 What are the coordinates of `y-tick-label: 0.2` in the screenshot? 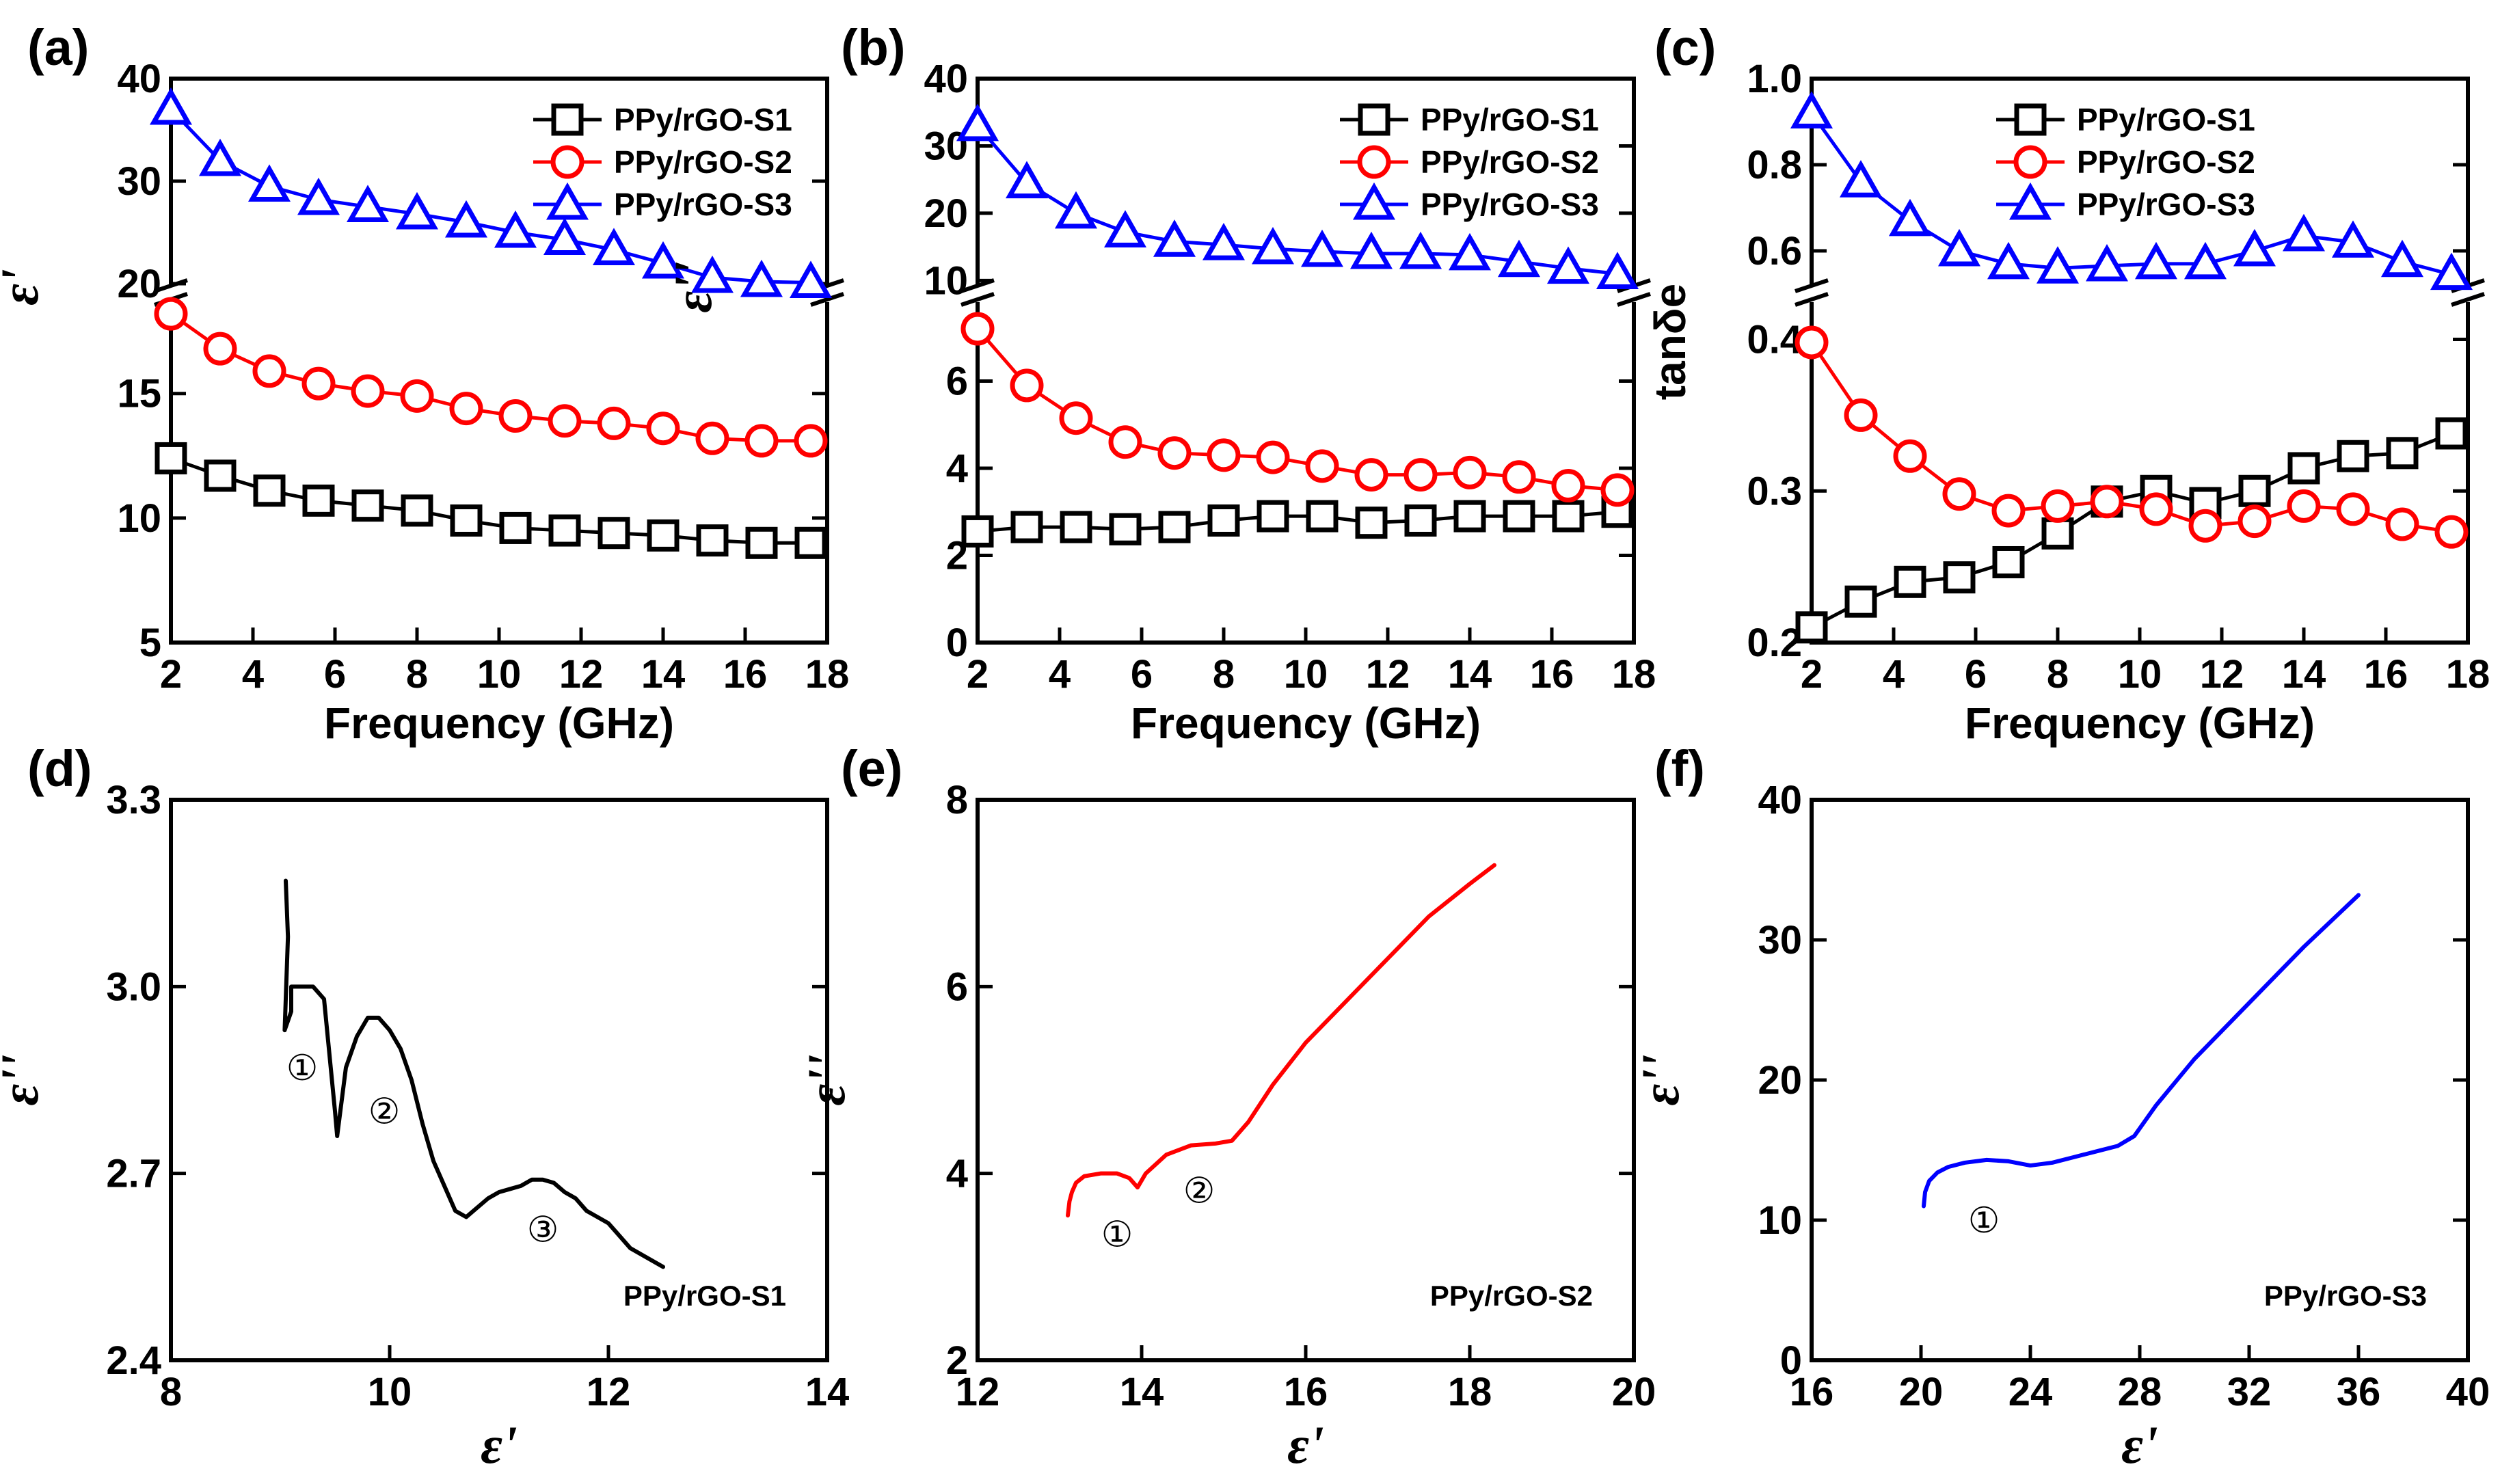 It's located at (1774, 643).